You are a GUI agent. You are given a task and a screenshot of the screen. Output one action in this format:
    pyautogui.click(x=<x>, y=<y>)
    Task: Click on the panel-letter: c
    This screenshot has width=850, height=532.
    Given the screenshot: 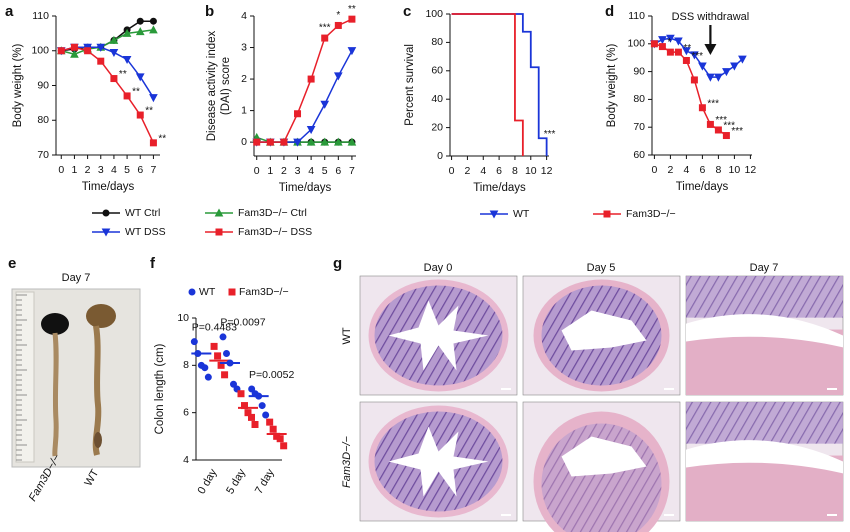 What is the action you would take?
    pyautogui.click(x=407, y=11)
    